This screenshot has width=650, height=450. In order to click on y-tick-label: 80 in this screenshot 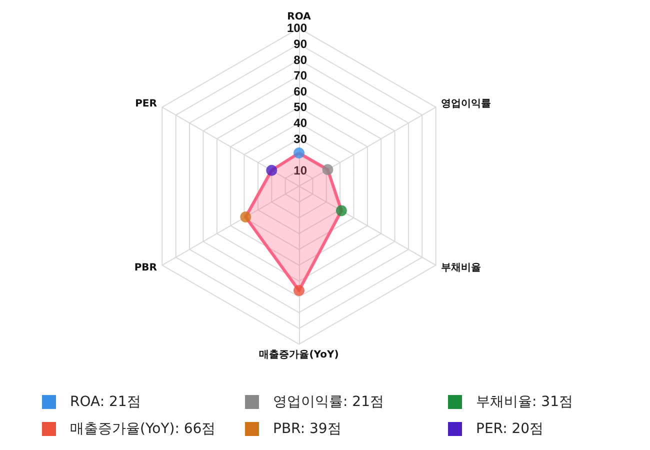, I will do `click(301, 59)`.